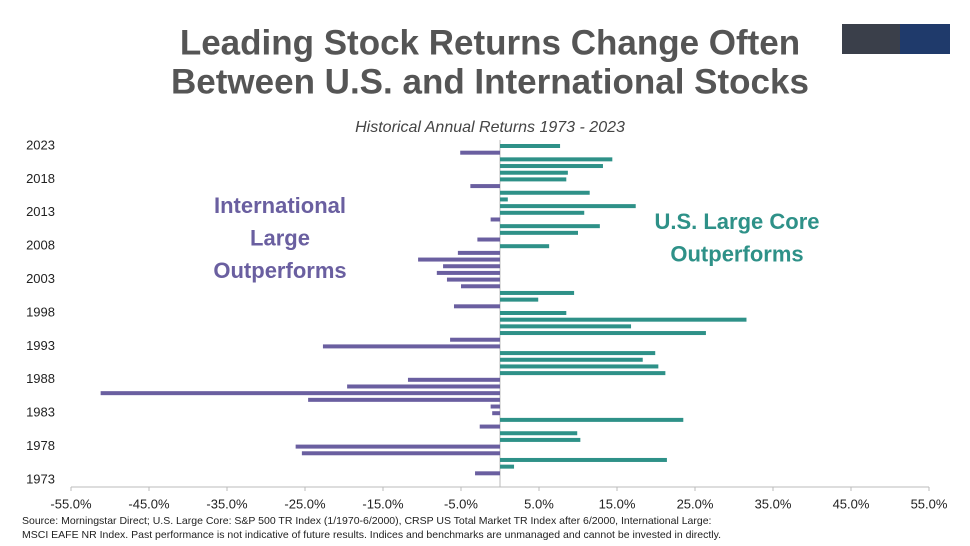 Image resolution: width=970 pixels, height=546 pixels. What do you see at coordinates (40, 345) in the screenshot?
I see `y-tick-label: 1993` at bounding box center [40, 345].